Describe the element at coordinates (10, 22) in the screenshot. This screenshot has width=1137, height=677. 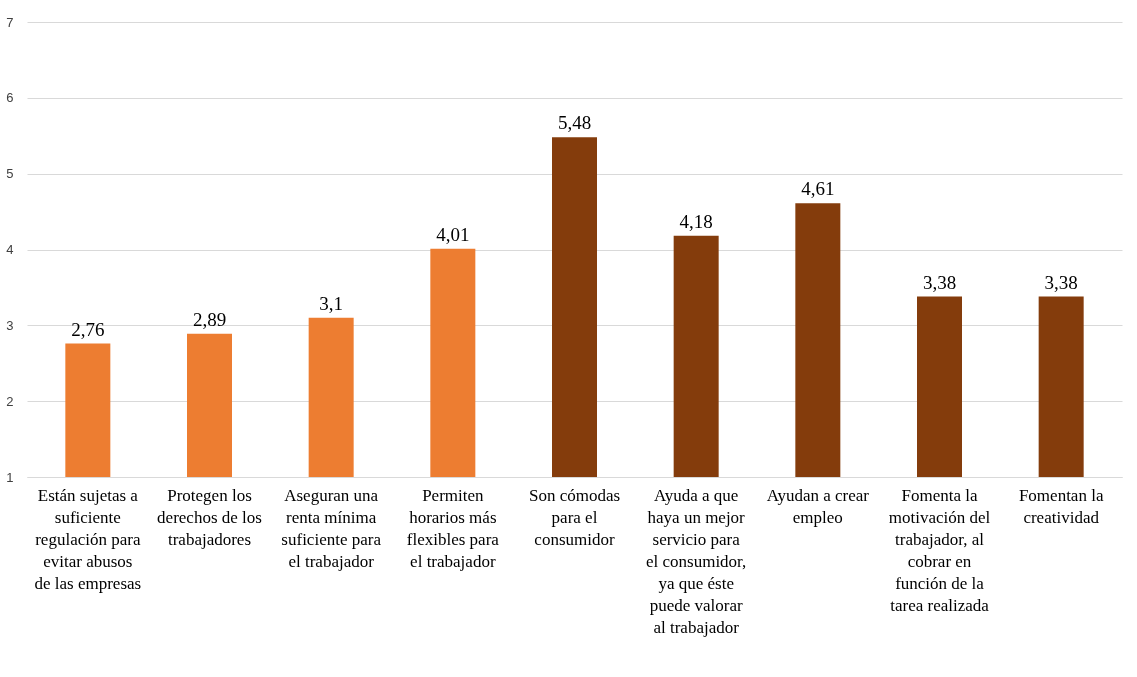
I see `y-tick-label: 7` at that location.